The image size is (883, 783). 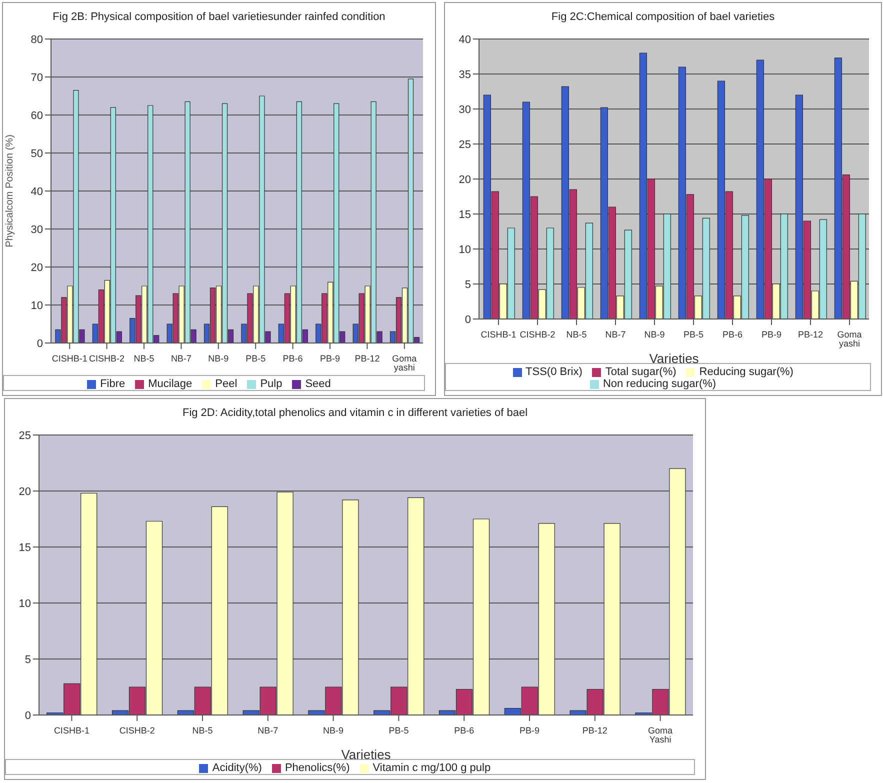 What do you see at coordinates (226, 384) in the screenshot?
I see `legend-label: Peel` at bounding box center [226, 384].